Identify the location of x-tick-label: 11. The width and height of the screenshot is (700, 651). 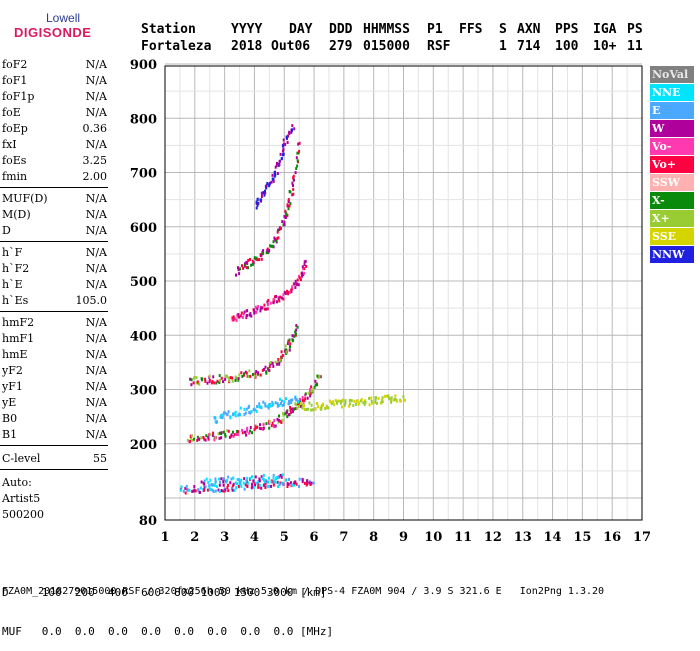
(463, 537).